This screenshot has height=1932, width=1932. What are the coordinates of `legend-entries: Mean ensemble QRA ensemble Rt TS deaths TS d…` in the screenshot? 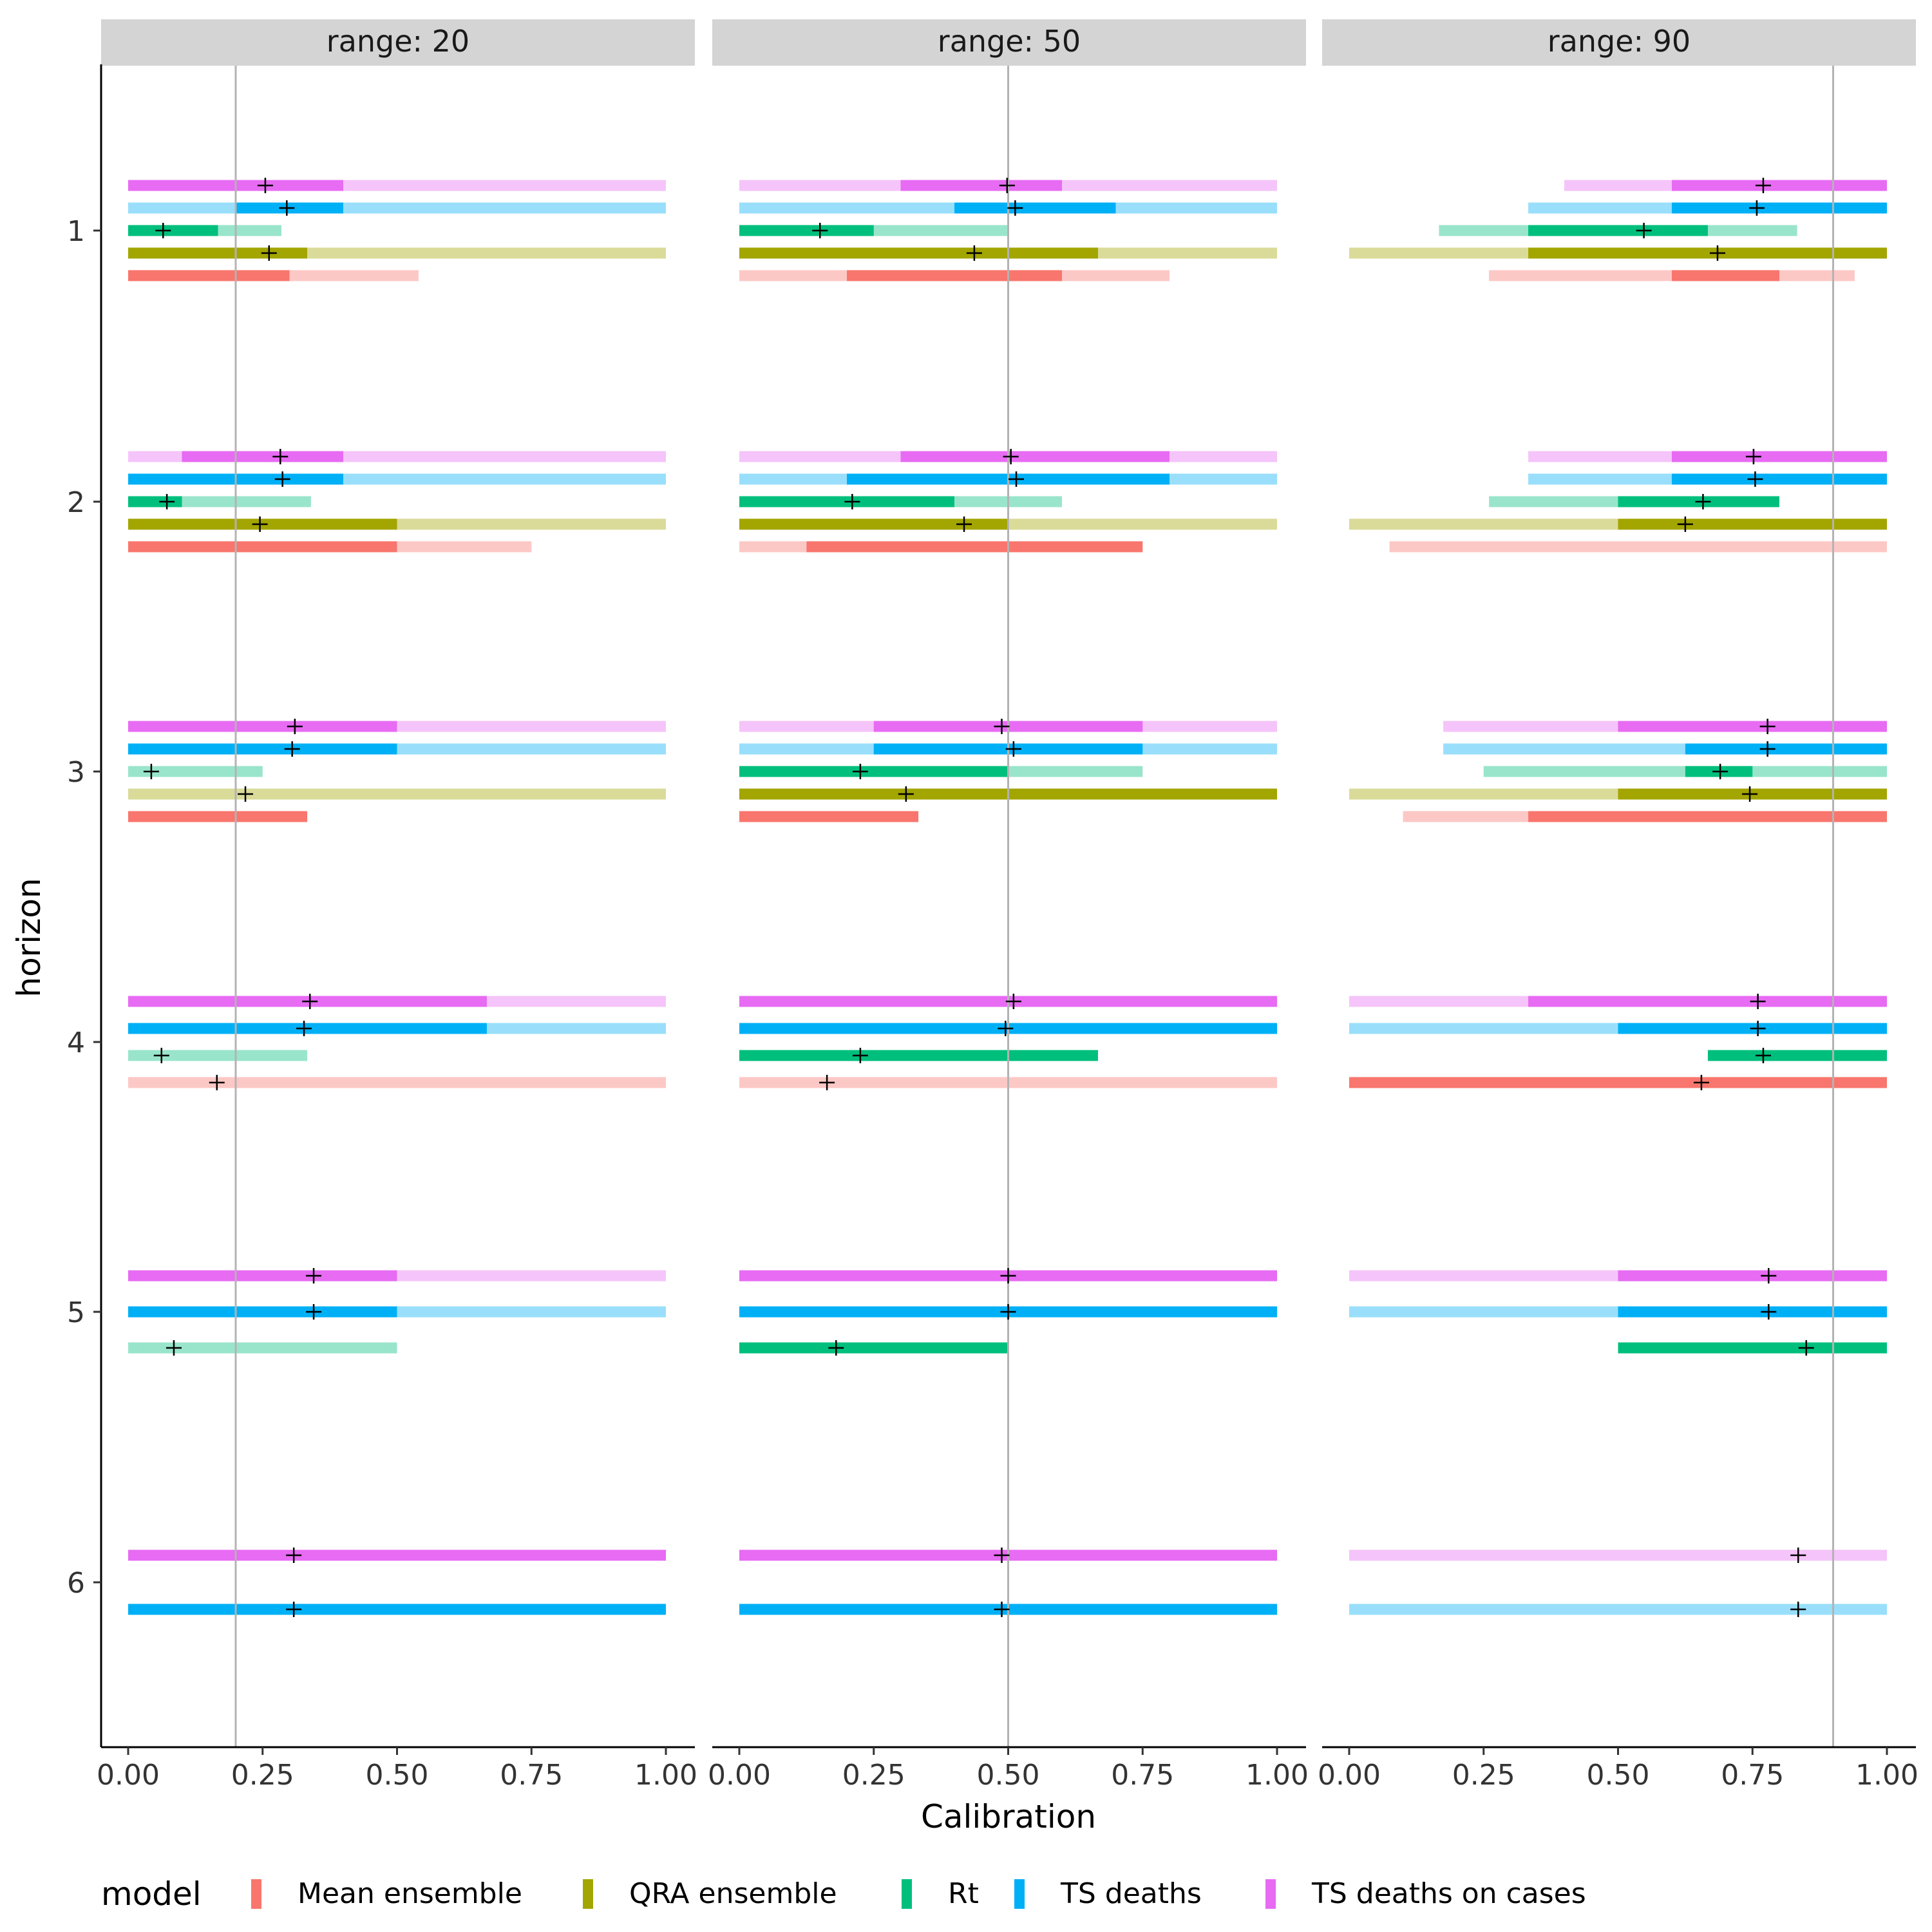 It's located at (918, 1894).